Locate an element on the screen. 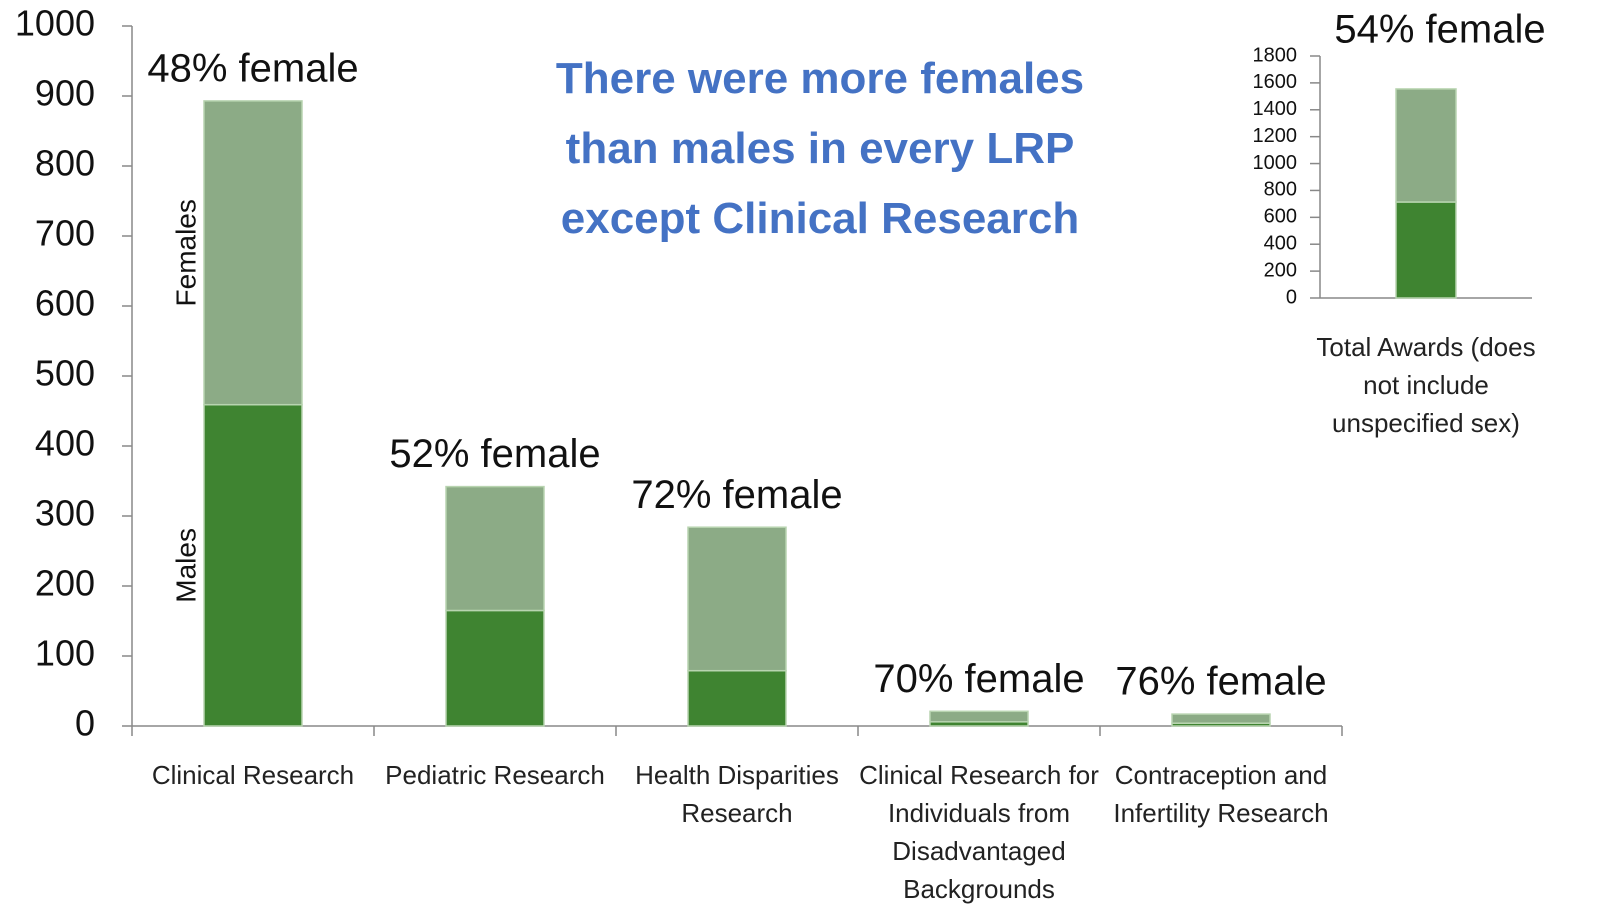  x-tick-label: Contraception and Infertility Research is located at coordinates (1221, 794).